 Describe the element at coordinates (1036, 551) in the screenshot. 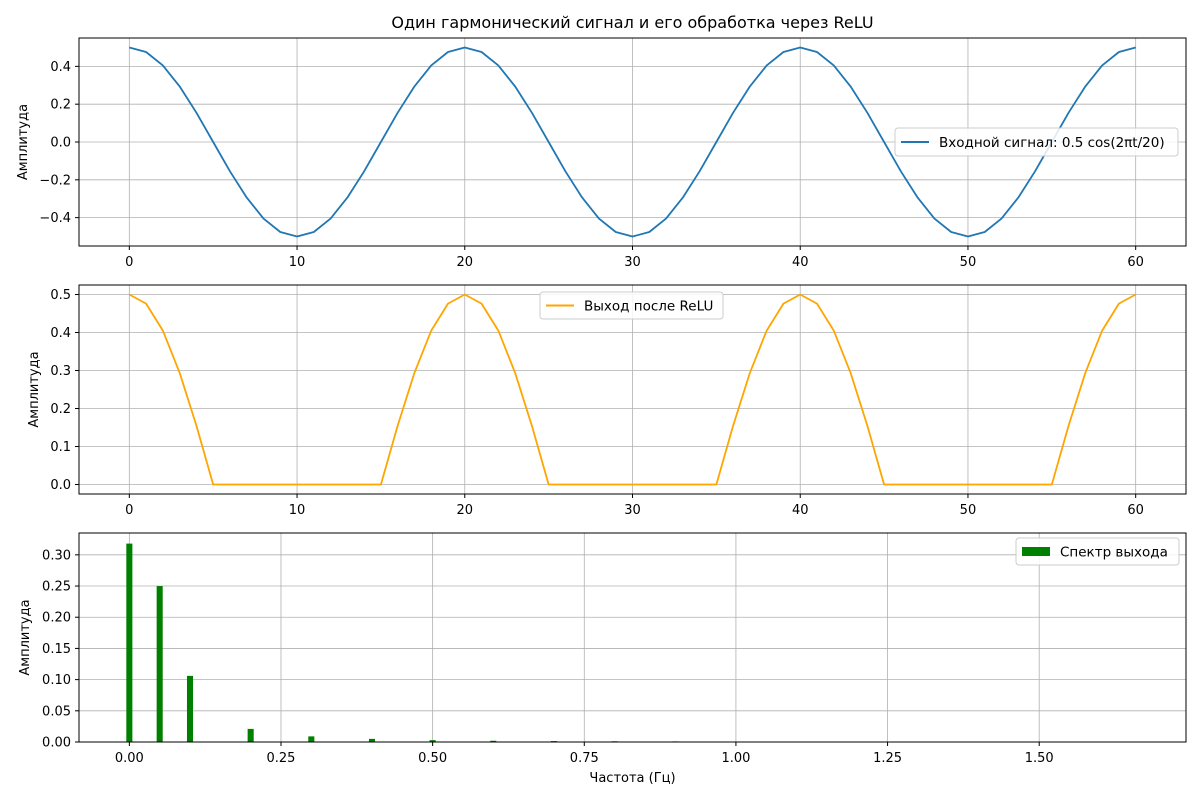

I see `legend-swatch` at that location.